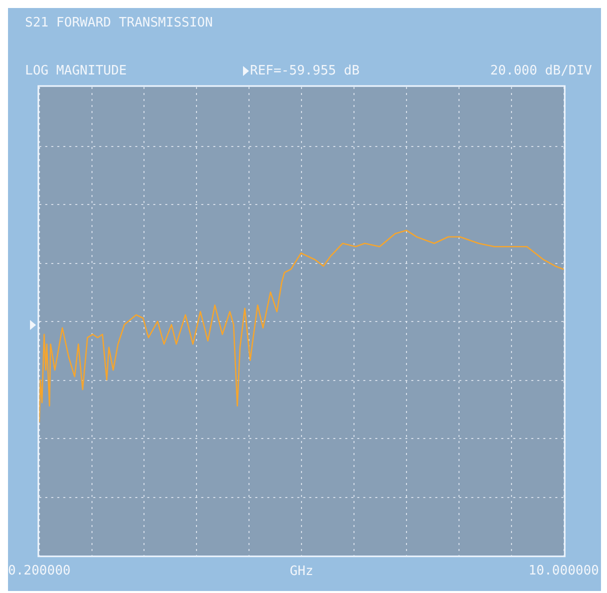 Image resolution: width=607 pixels, height=593 pixels. I want to click on text: 20.000 dB/DIV, so click(541, 70).